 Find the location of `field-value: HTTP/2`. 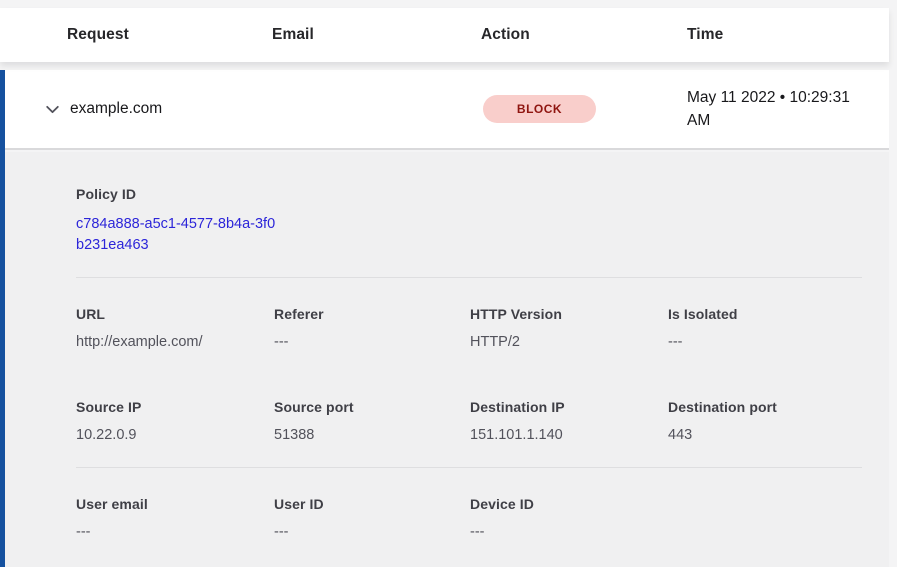

field-value: HTTP/2 is located at coordinates (495, 342).